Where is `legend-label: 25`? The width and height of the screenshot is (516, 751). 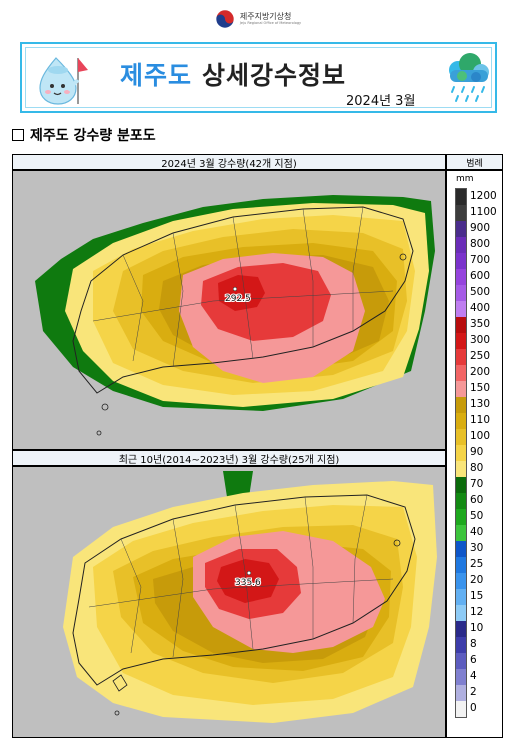
legend-label: 25 is located at coordinates (477, 564).